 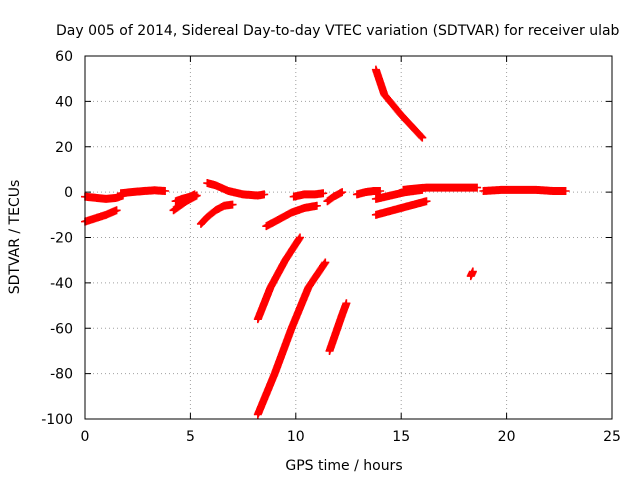 What do you see at coordinates (612, 437) in the screenshot?
I see `x-tick-label-5: 25` at bounding box center [612, 437].